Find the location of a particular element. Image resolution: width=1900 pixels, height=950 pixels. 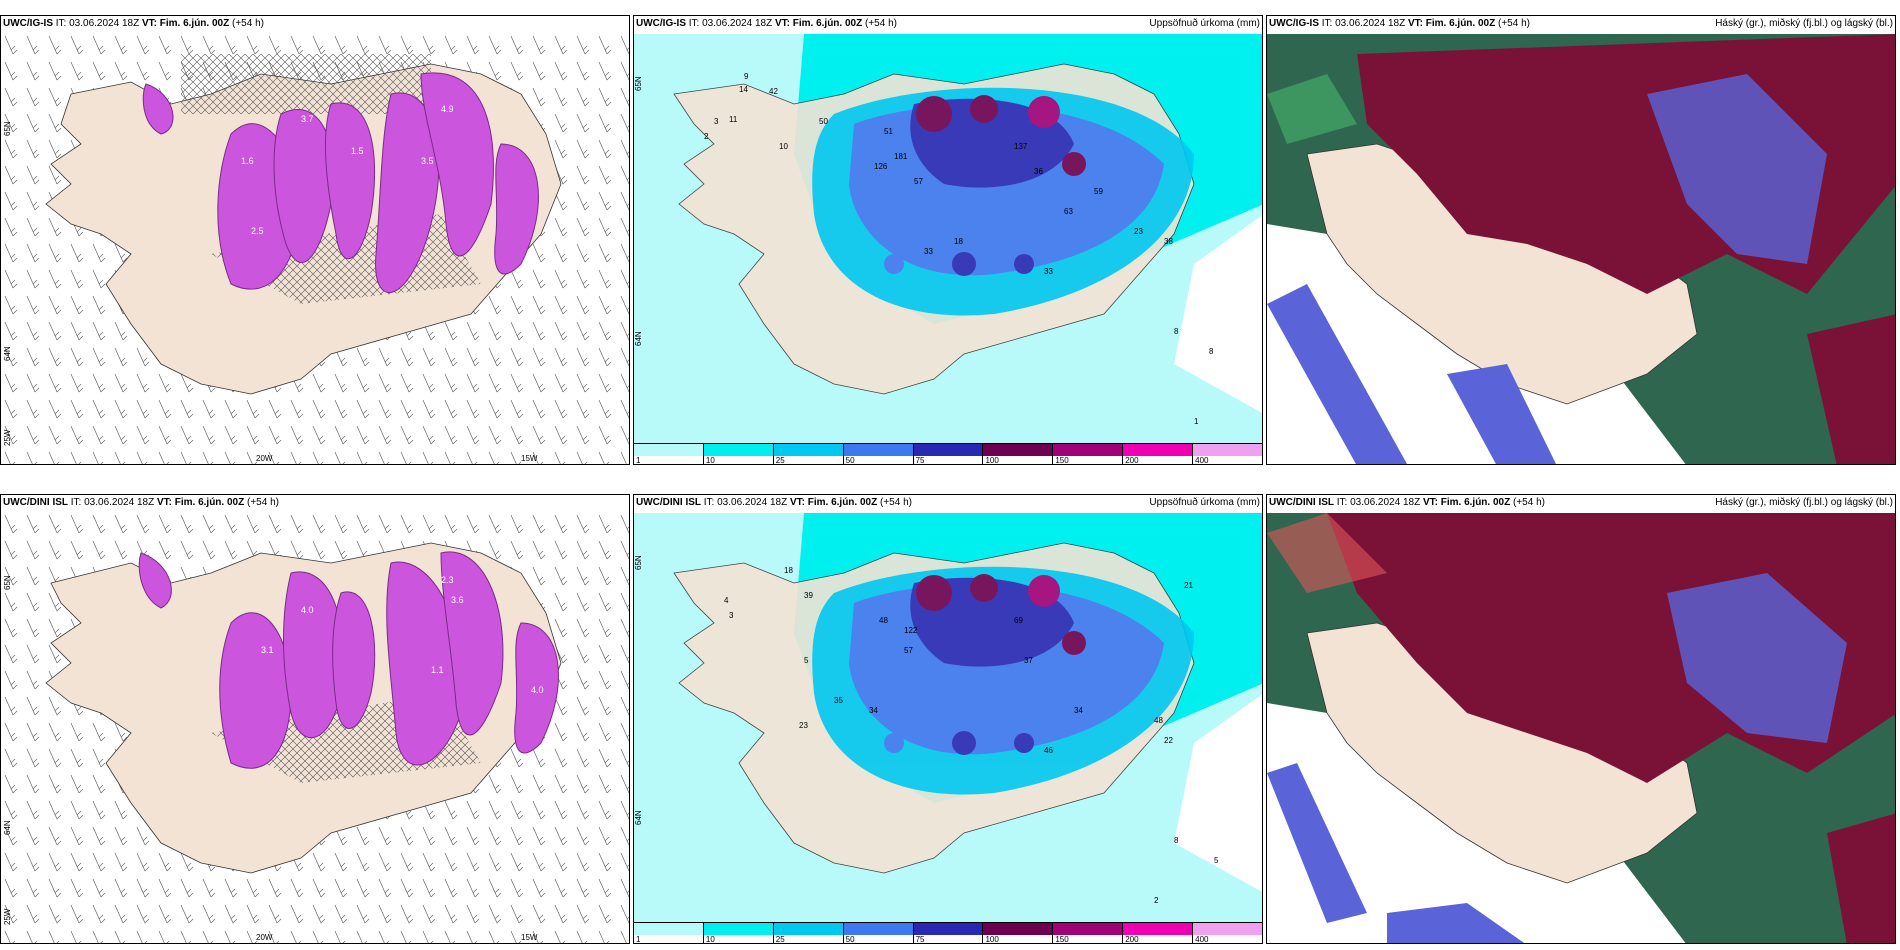

precip-legend: 1 10 25 50 75 100 150 200 400 is located at coordinates (948, 453).